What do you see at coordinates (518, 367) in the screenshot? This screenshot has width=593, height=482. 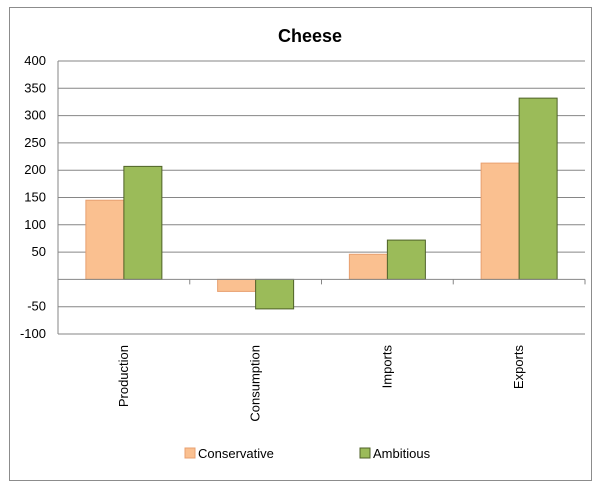 I see `x-tick-label: Exports` at bounding box center [518, 367].